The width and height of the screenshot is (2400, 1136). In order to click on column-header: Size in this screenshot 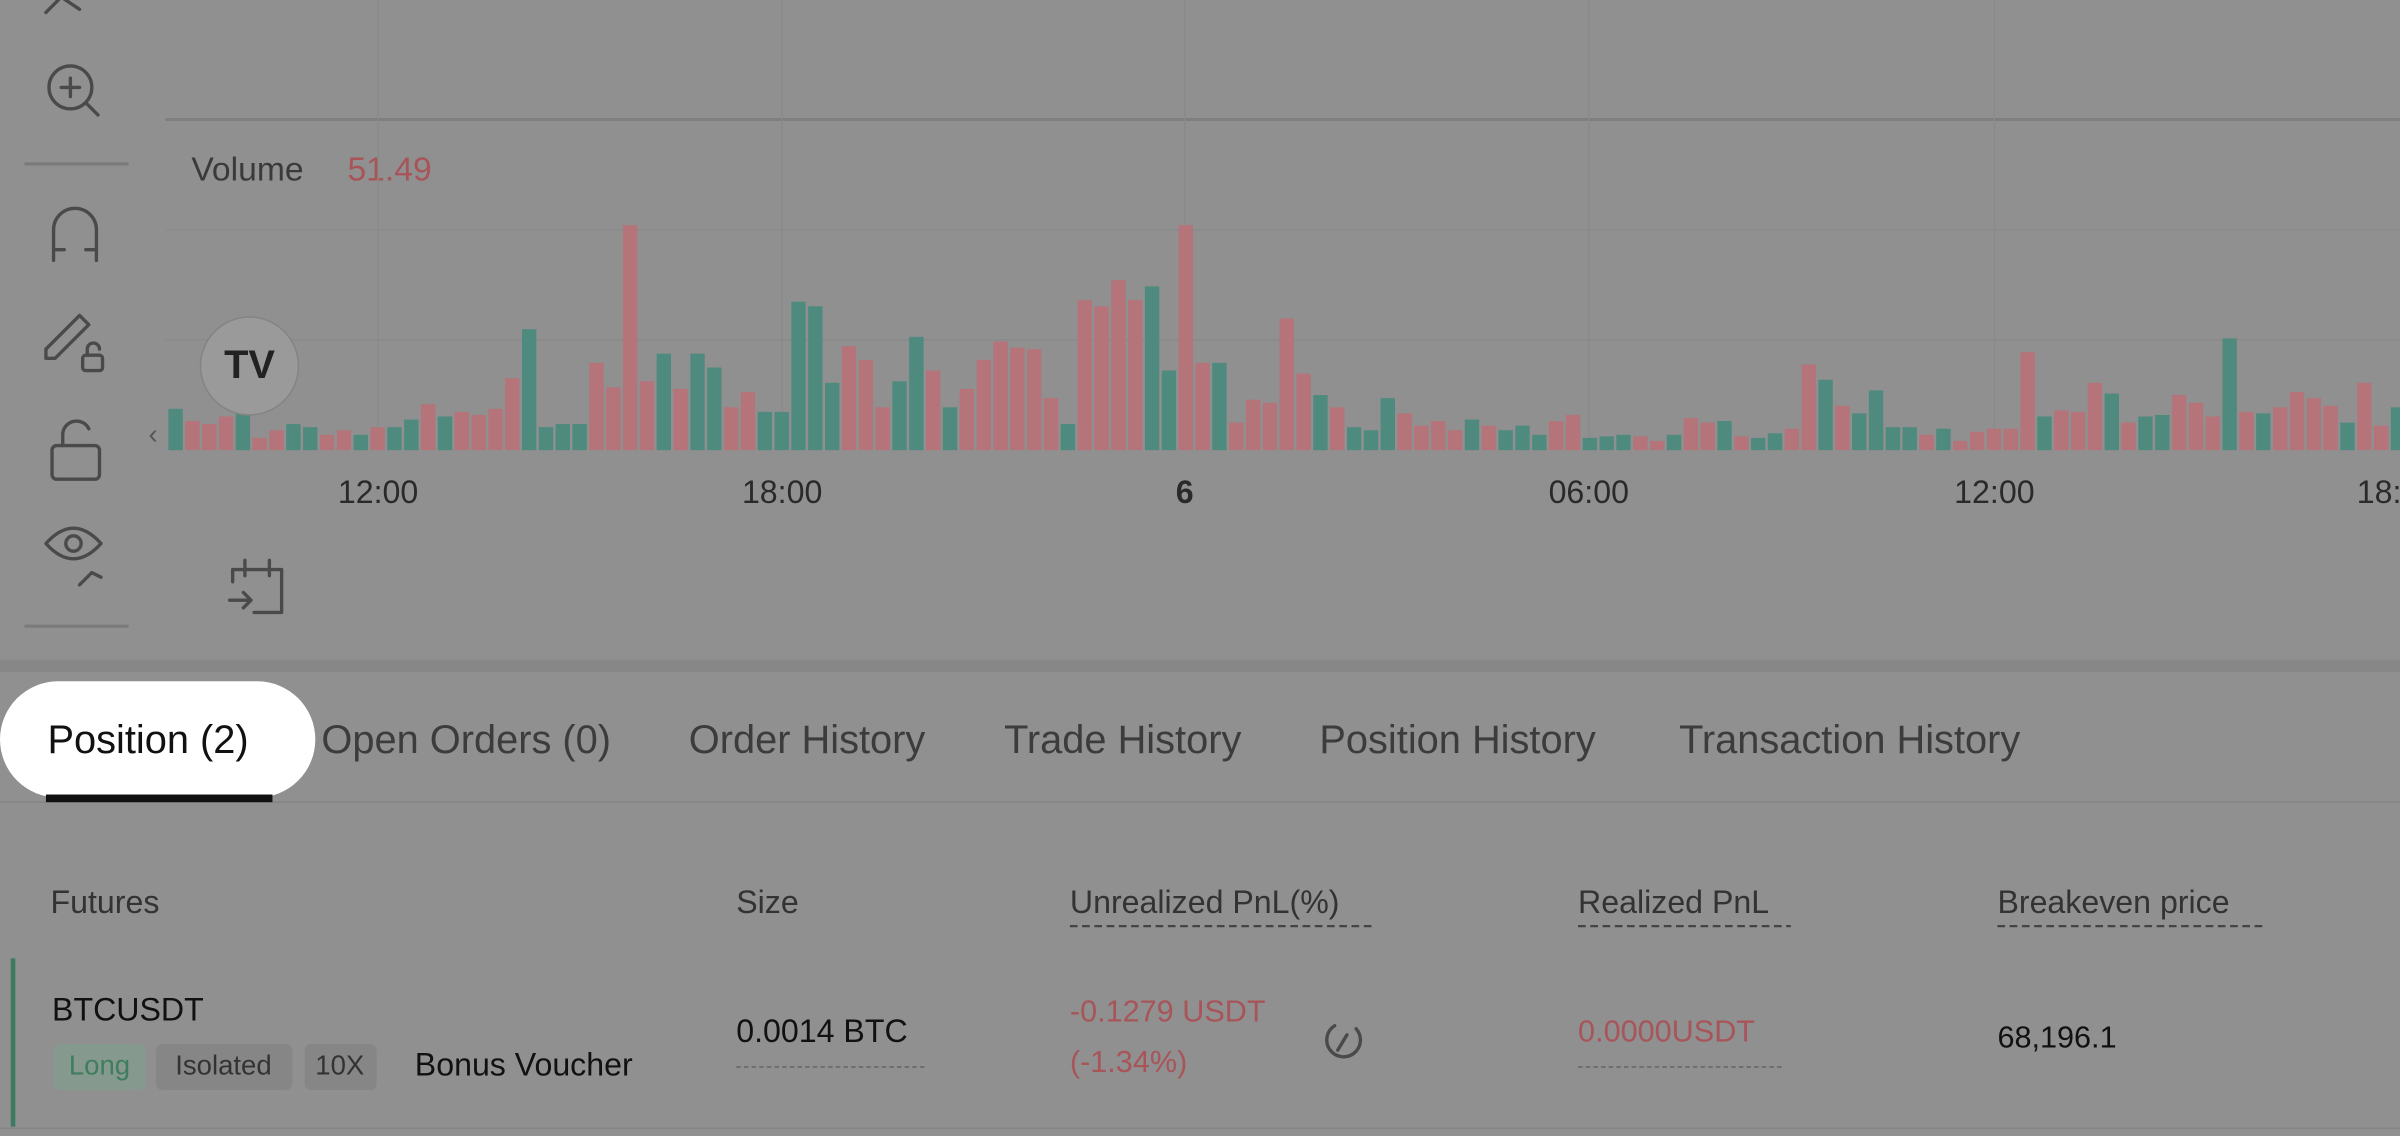, I will do `click(767, 902)`.